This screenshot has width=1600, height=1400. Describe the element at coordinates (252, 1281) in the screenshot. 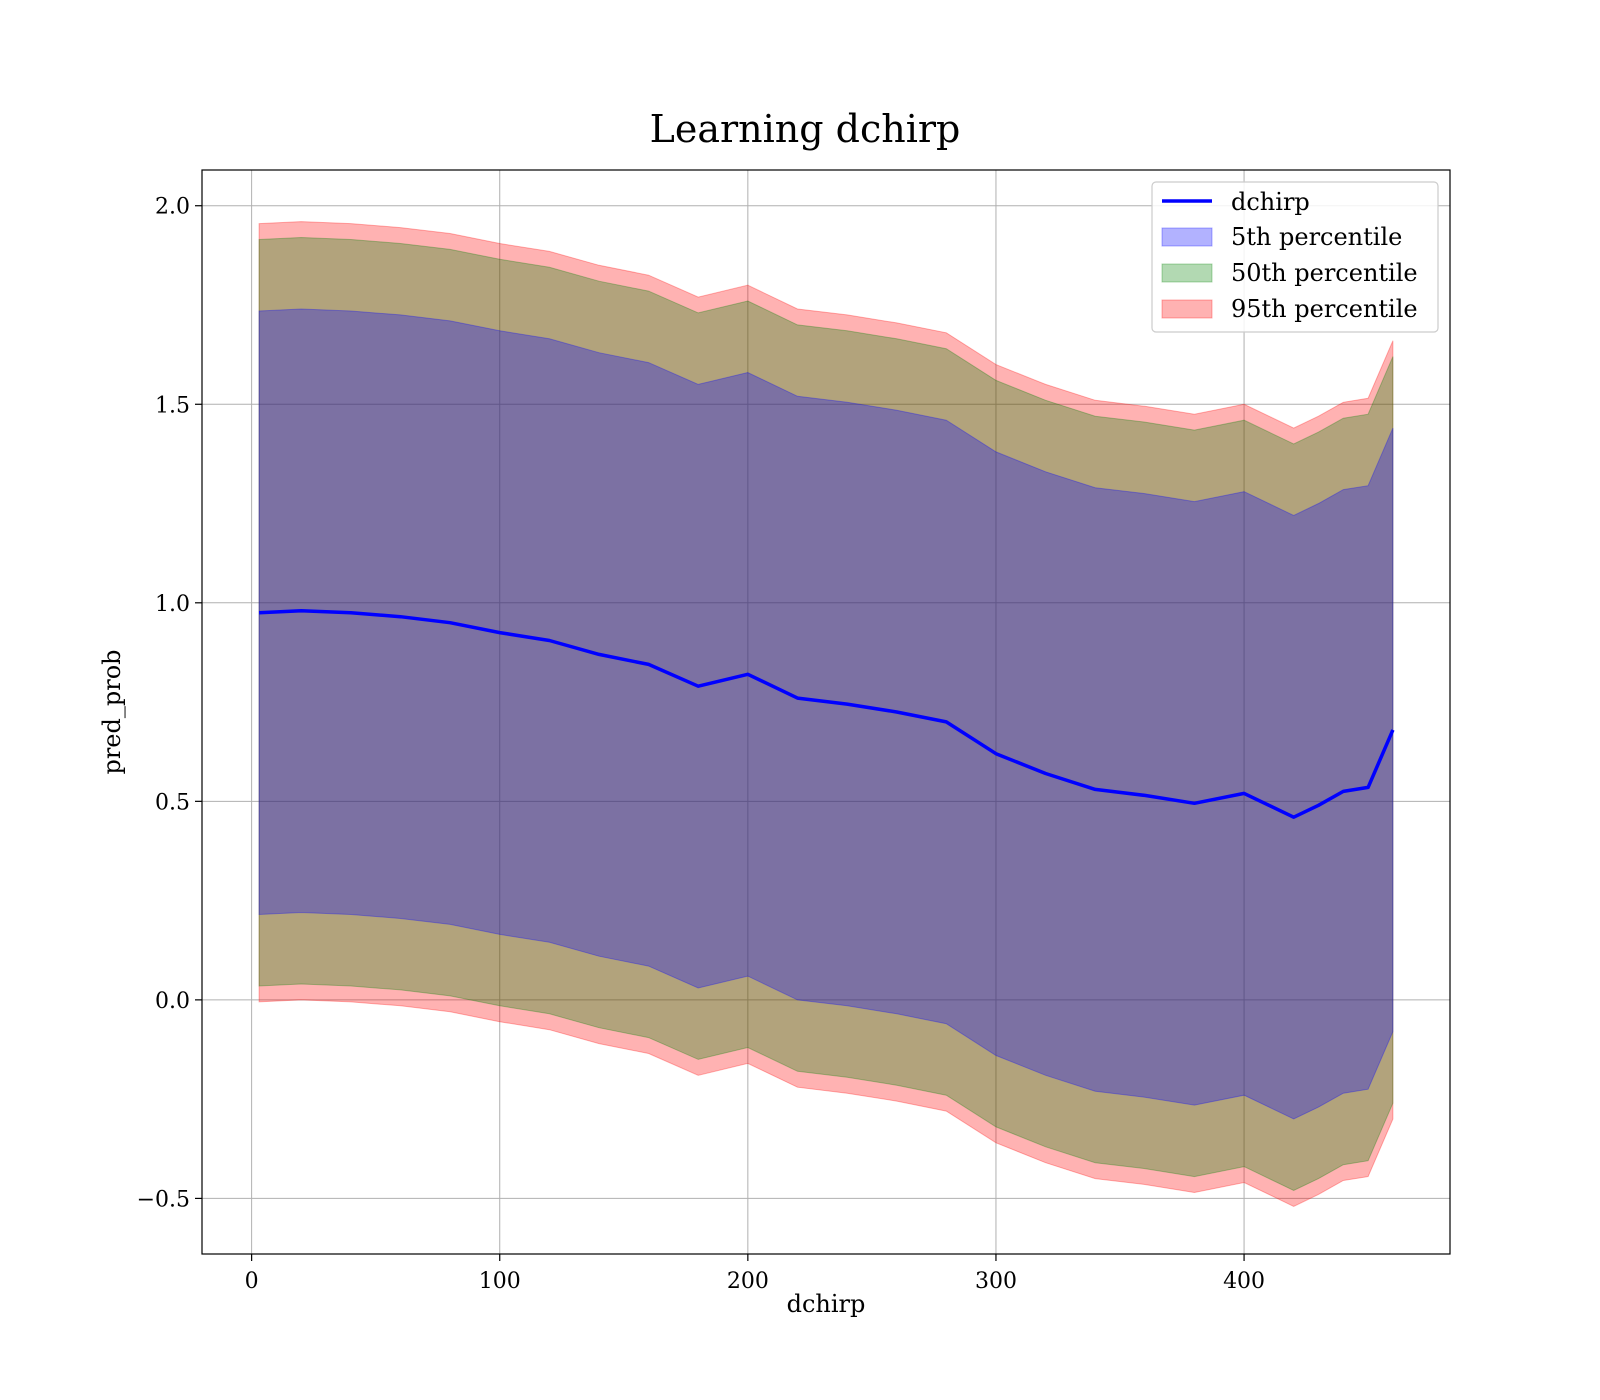

I see `x-tick-label-0: 0` at that location.